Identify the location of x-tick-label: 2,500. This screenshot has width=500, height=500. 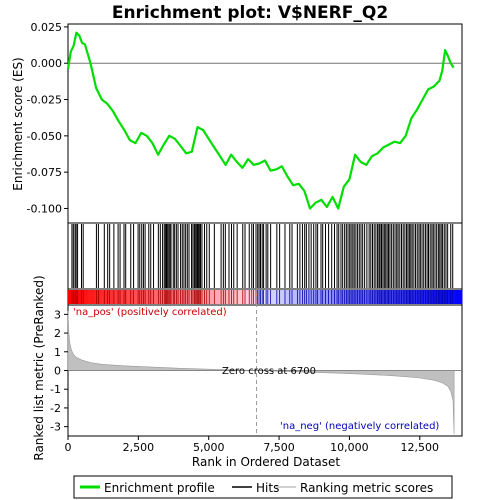
(139, 447).